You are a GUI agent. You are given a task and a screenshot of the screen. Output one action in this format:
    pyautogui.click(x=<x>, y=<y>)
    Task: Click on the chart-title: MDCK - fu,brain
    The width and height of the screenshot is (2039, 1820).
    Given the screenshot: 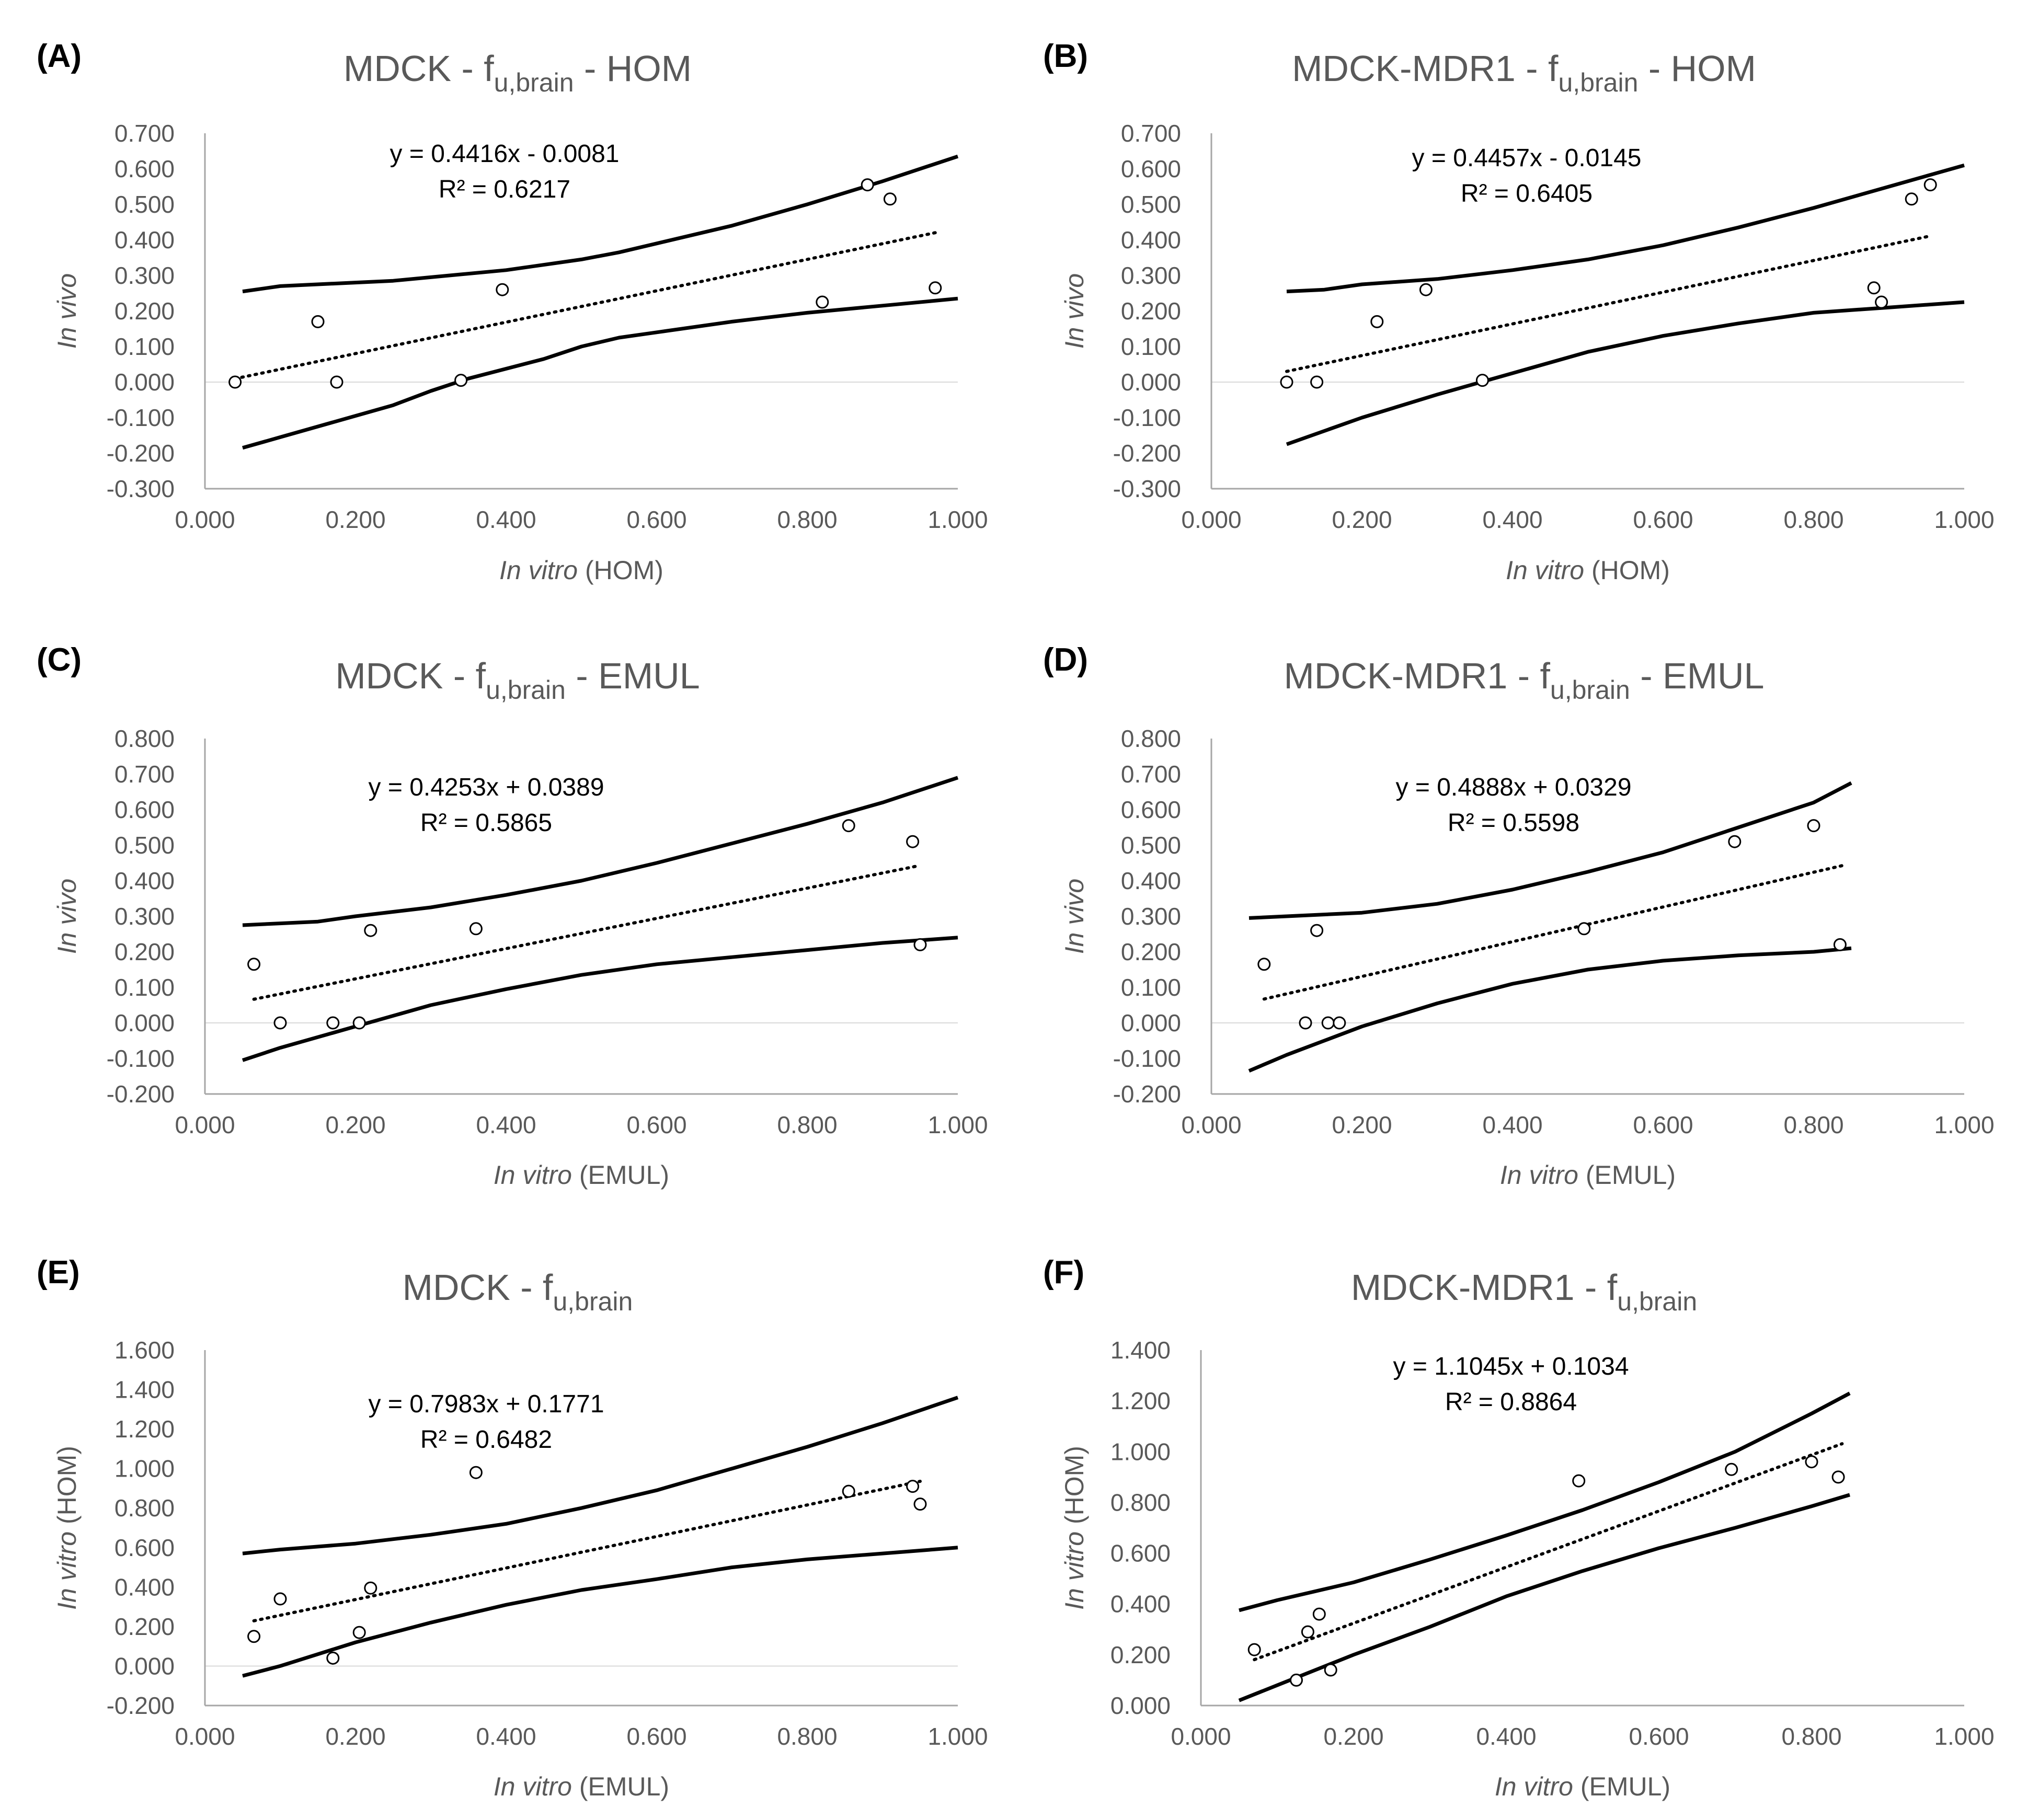 What is the action you would take?
    pyautogui.click(x=518, y=1291)
    